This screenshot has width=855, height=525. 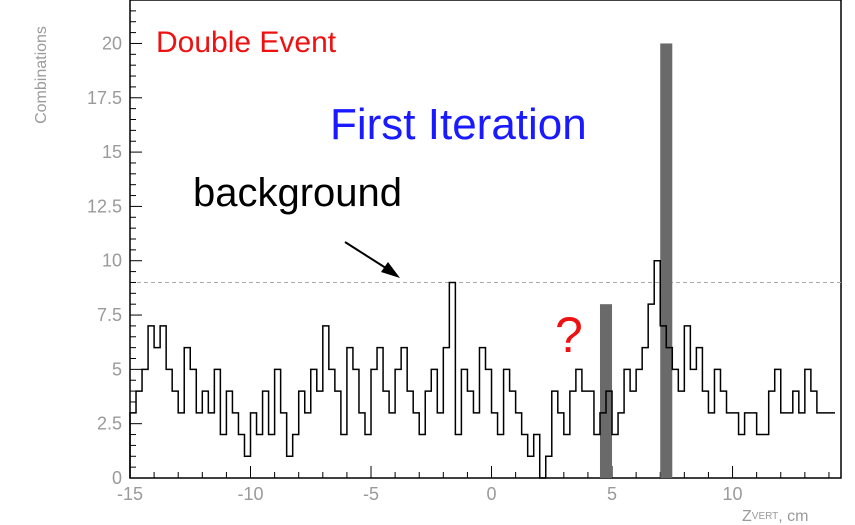 I want to click on y-tick-label: 20, so click(x=112, y=43).